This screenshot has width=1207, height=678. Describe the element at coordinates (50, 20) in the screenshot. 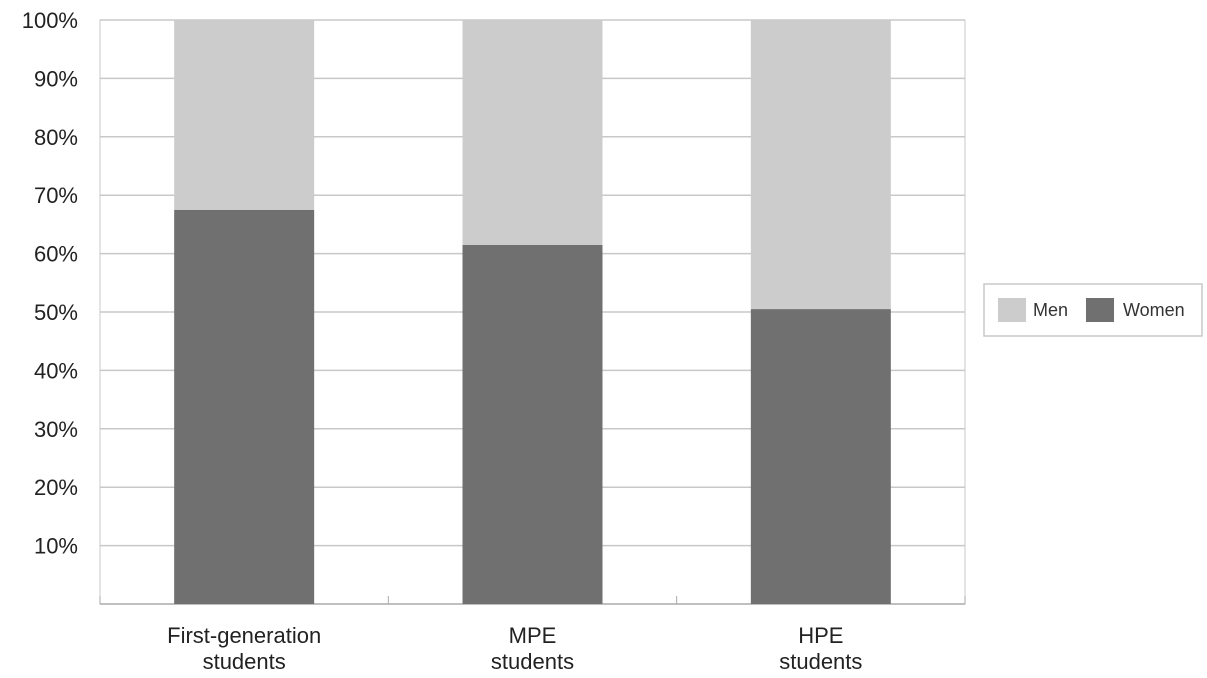

I see `y-tick-label: 100%` at that location.